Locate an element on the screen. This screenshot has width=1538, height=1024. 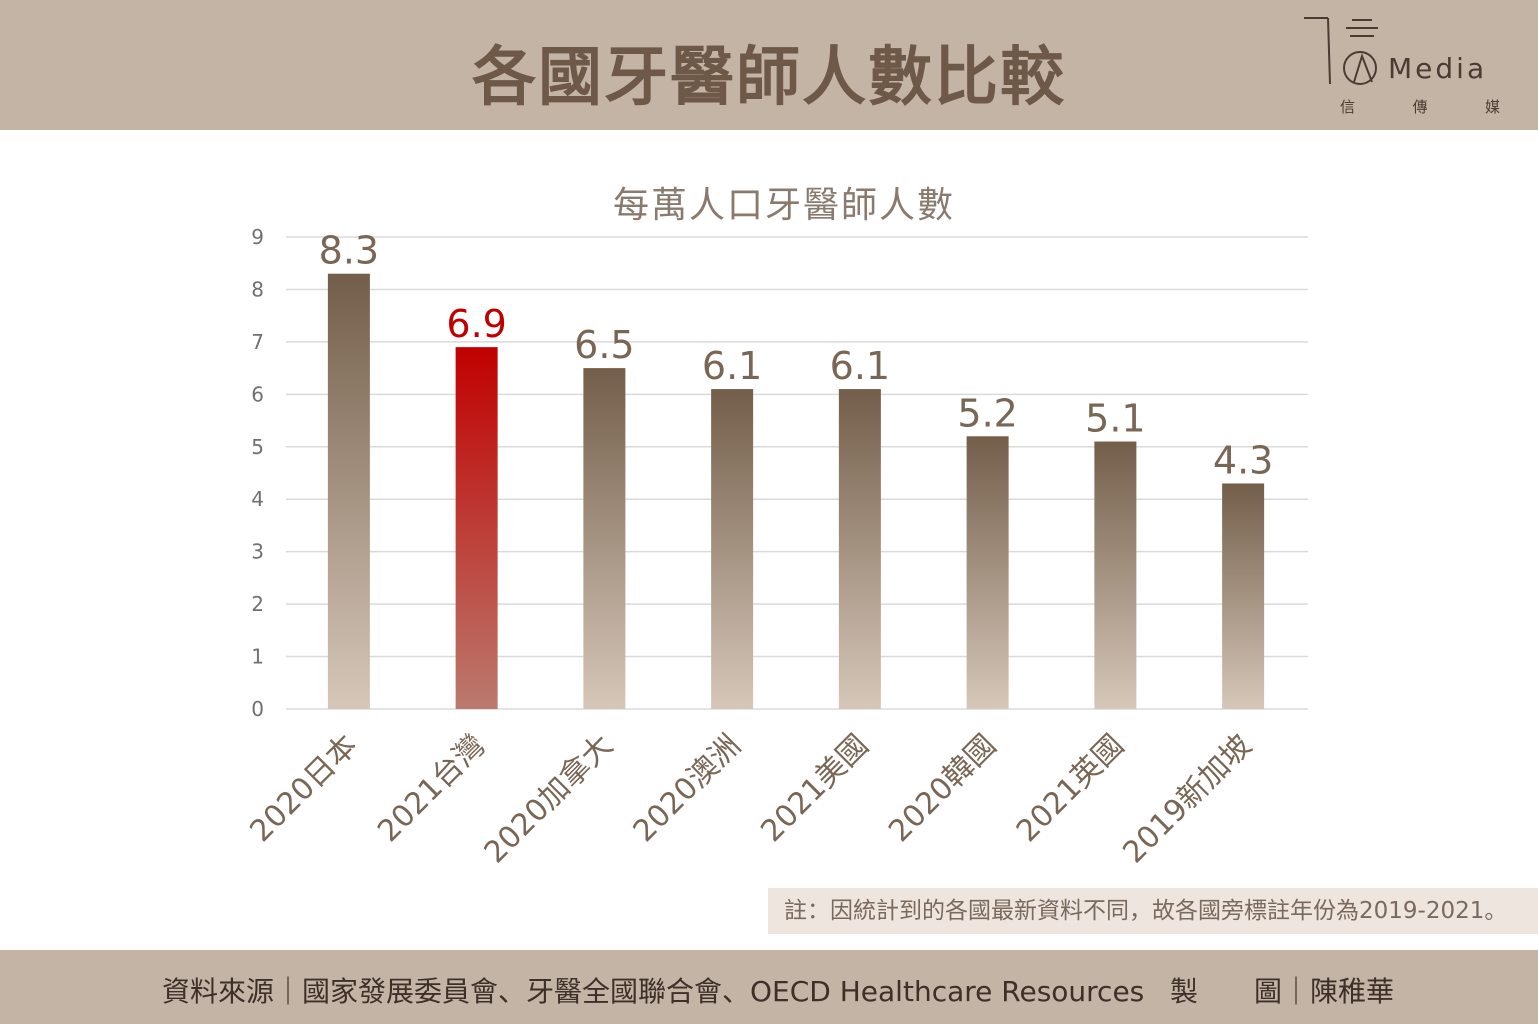
data-label: 6.5 is located at coordinates (604, 345).